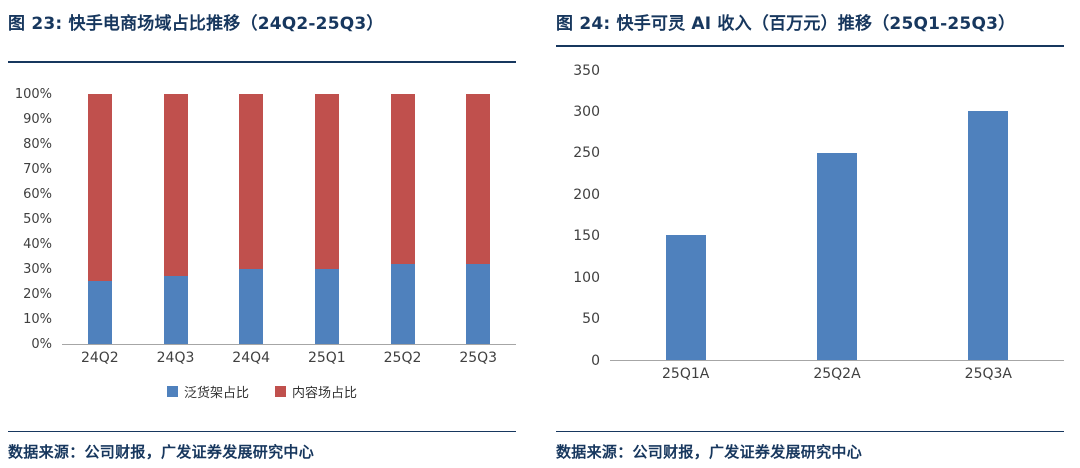  I want to click on stacked-bar-25Q1, so click(326, 218).